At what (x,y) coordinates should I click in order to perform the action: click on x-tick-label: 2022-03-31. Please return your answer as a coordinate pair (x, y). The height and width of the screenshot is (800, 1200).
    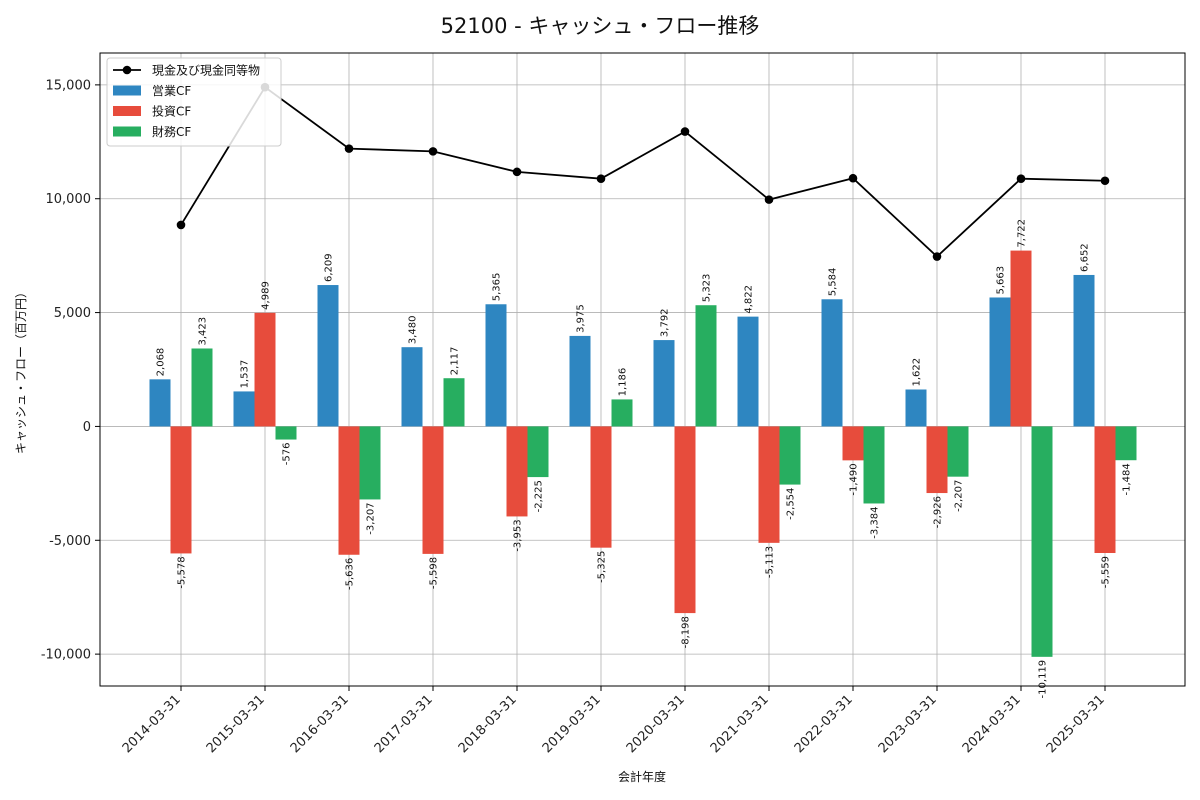
    Looking at the image, I should click on (824, 724).